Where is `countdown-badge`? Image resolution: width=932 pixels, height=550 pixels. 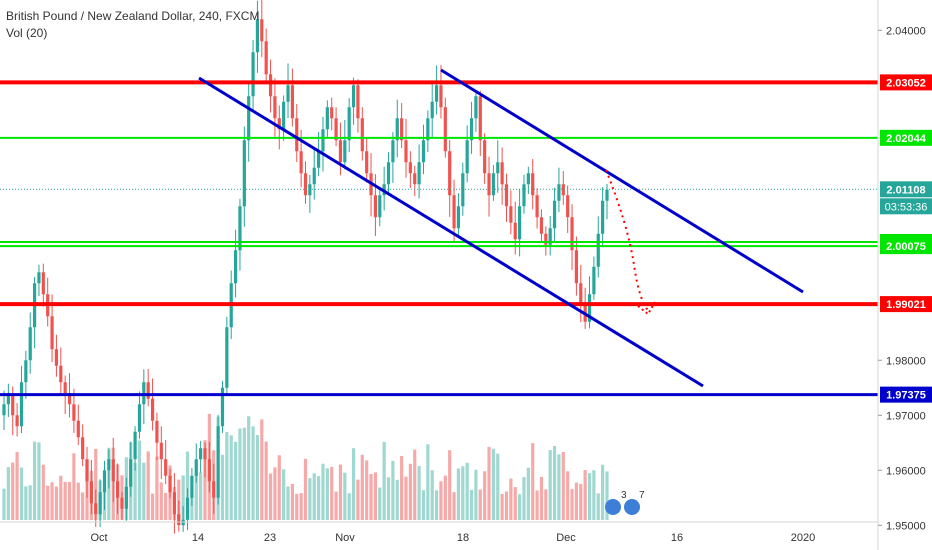
countdown-badge is located at coordinates (906, 206).